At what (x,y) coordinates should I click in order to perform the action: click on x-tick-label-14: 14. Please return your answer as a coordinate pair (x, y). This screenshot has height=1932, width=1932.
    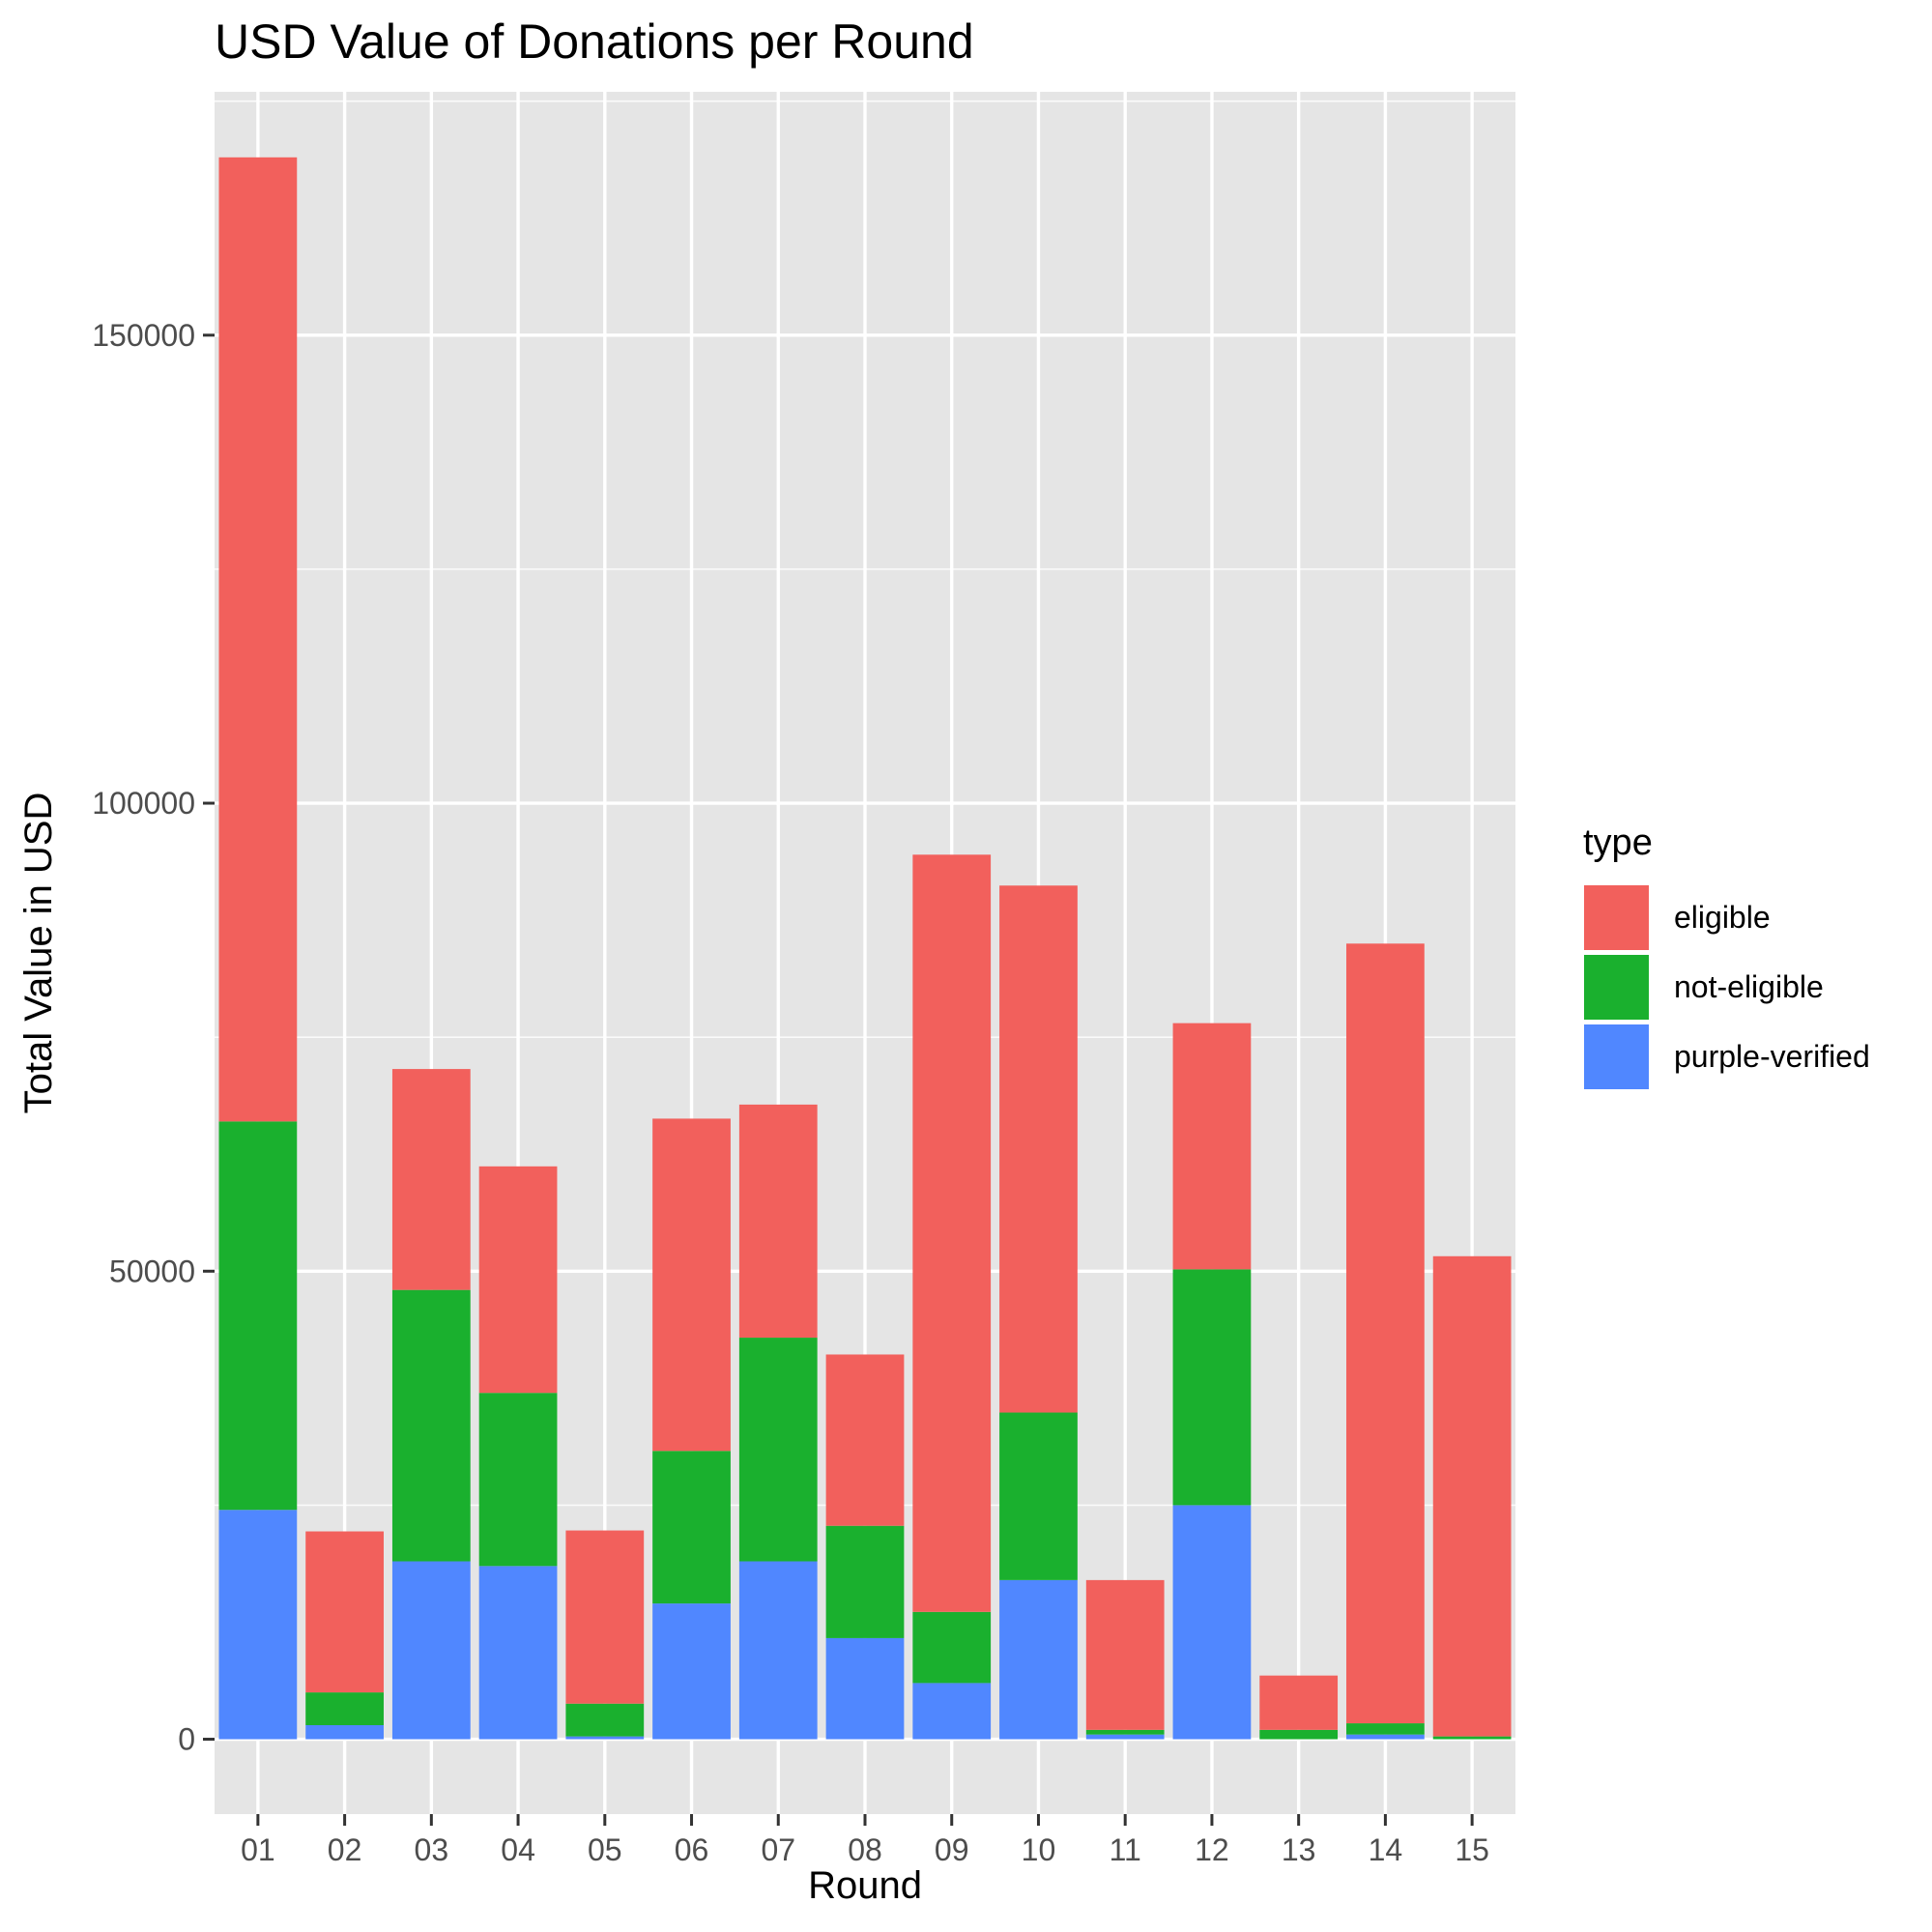
    Looking at the image, I should click on (1386, 1849).